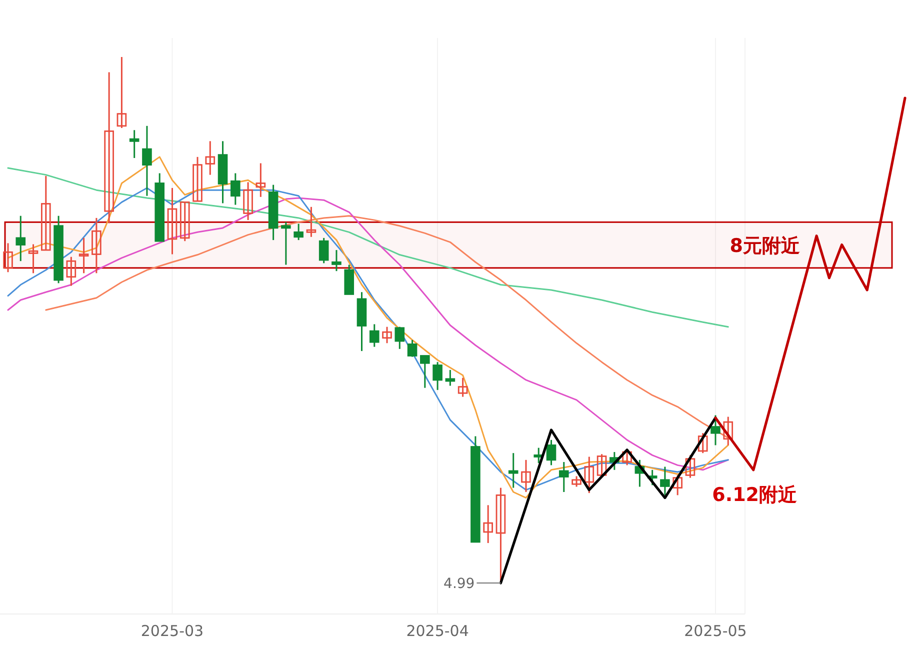  I want to click on x-tick-label: 2025-03, so click(172, 631).